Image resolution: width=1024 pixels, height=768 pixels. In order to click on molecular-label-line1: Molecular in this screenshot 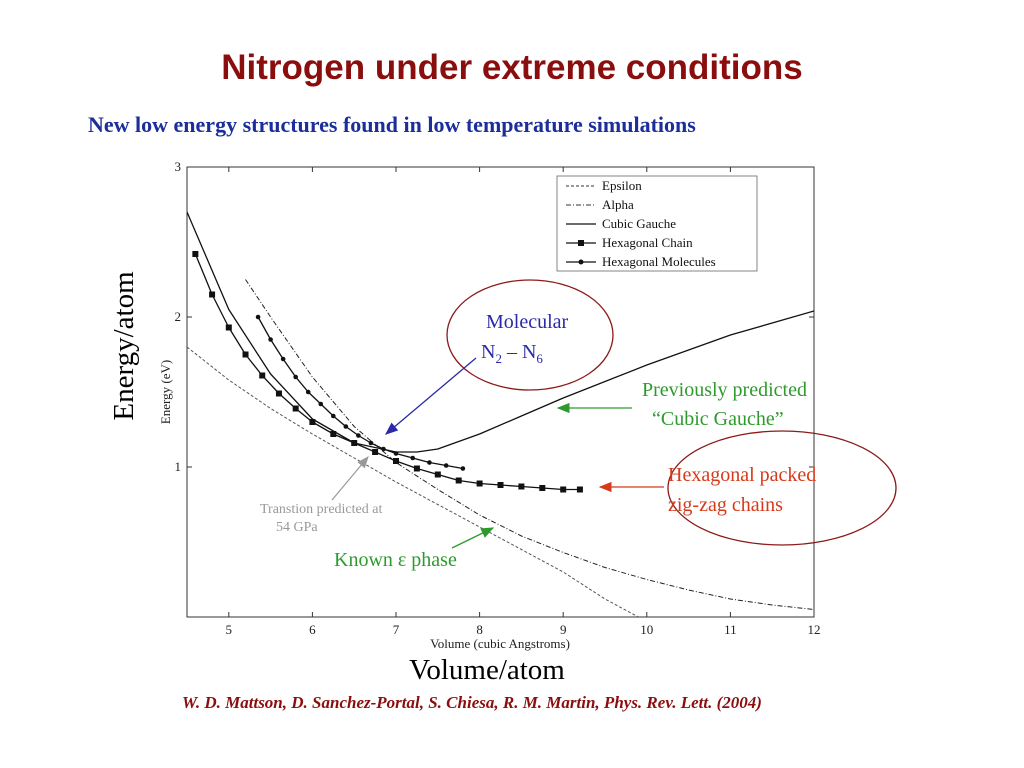, I will do `click(527, 322)`.